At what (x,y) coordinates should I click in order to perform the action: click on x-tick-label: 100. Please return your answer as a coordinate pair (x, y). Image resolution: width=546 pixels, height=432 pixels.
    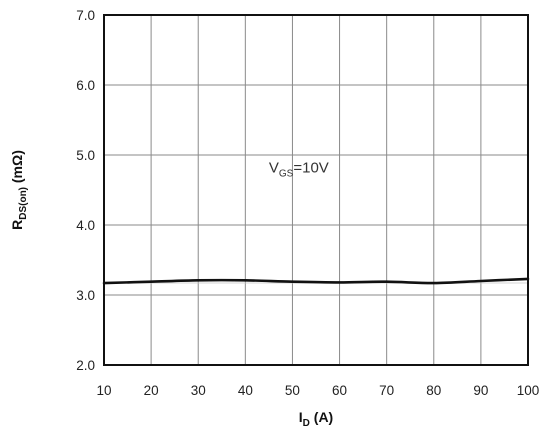
    Looking at the image, I should click on (528, 390).